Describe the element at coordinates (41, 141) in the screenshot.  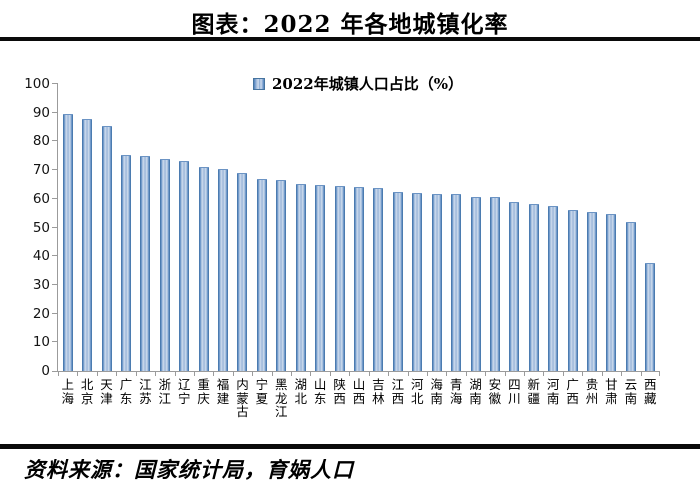
I see `y-axis-label: 80` at that location.